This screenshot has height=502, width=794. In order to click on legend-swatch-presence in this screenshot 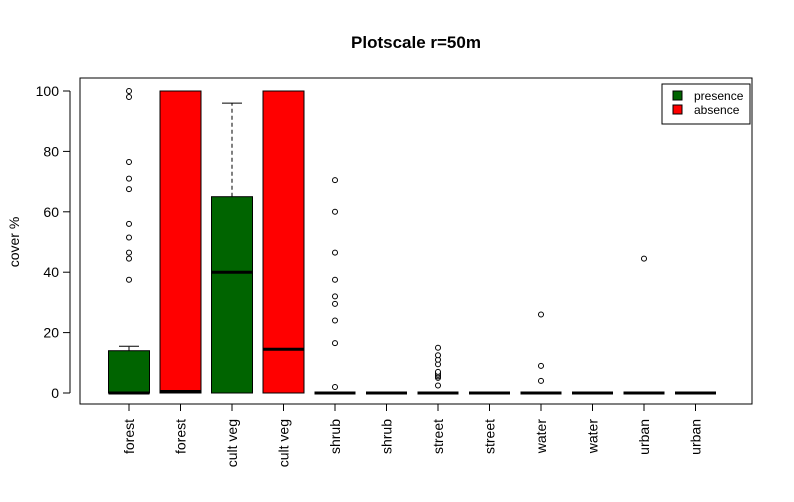, I will do `click(677, 95)`.